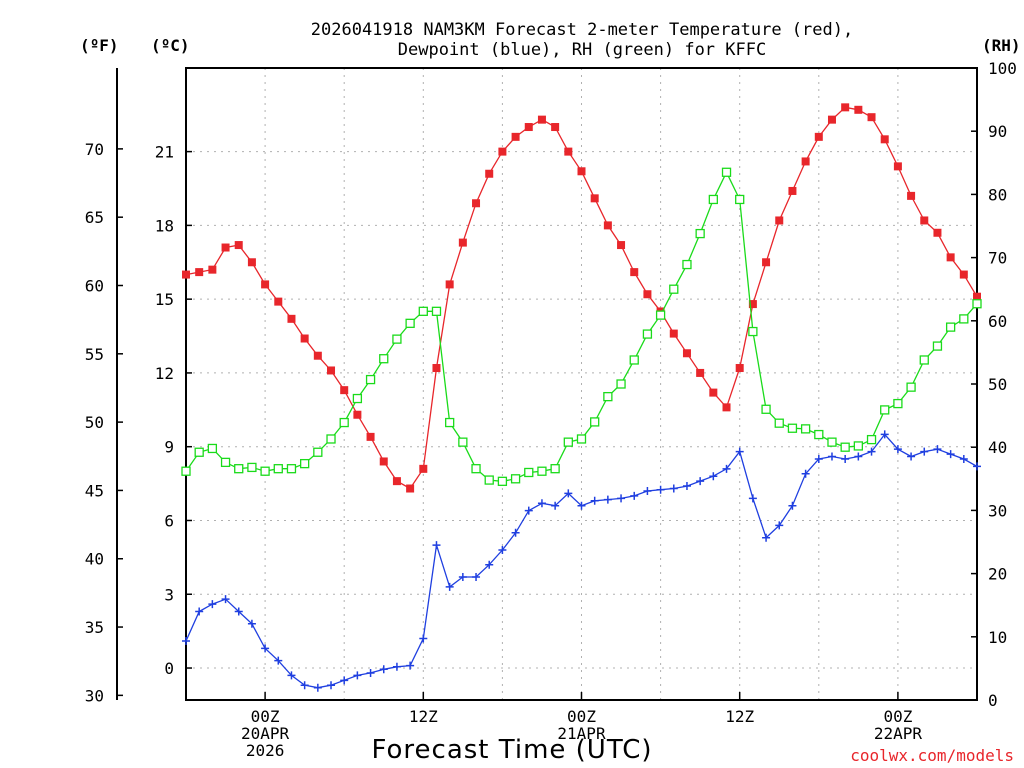  What do you see at coordinates (582, 50) in the screenshot?
I see `chart-title-line-2: Dewpoint (blue), RH (green) for KFFC` at bounding box center [582, 50].